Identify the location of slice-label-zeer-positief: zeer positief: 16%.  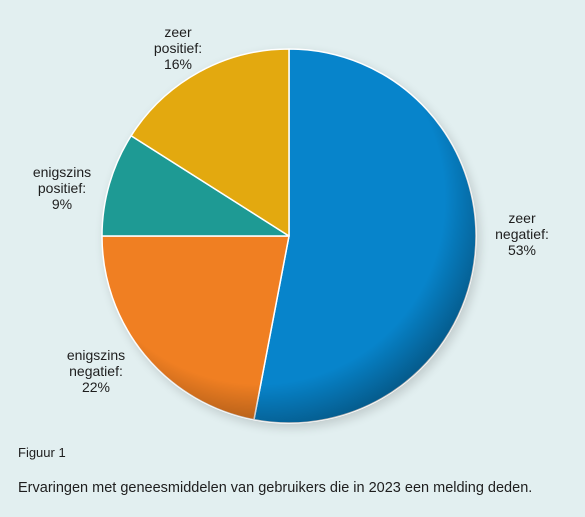
(178, 48).